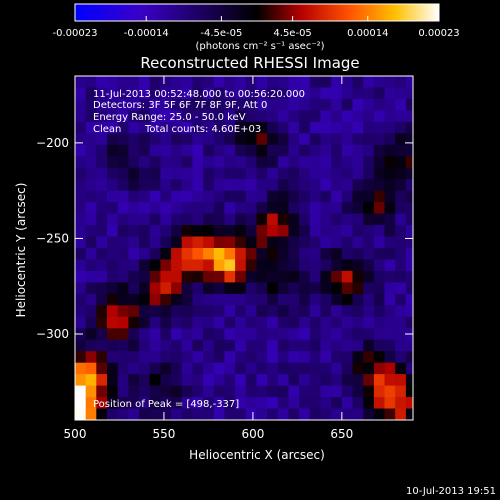 Image resolution: width=500 pixels, height=500 pixels. What do you see at coordinates (75, 33) in the screenshot?
I see `colorbar-tick-label: -0.00023` at bounding box center [75, 33].